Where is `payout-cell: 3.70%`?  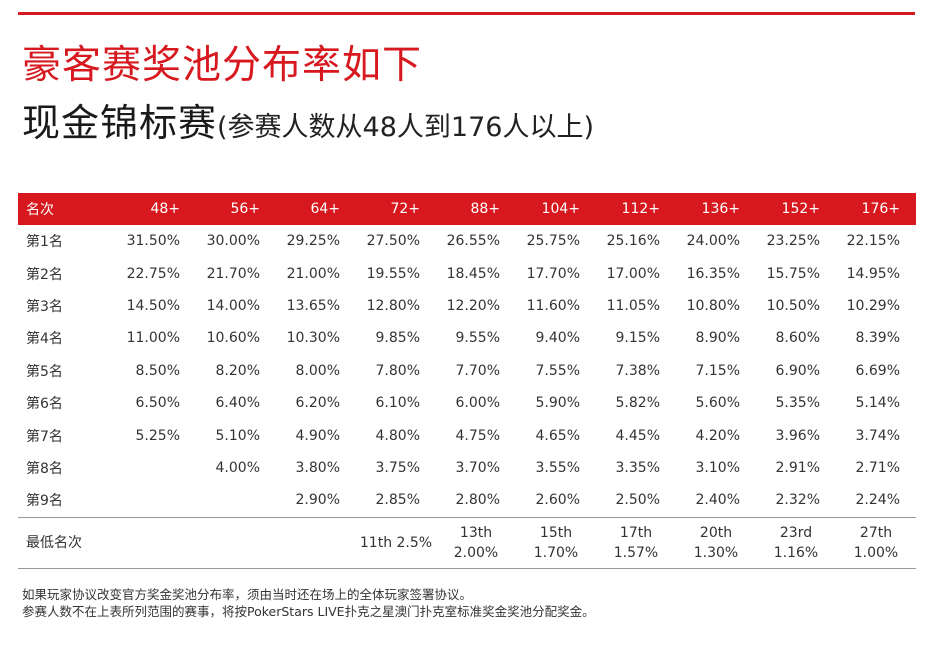 payout-cell: 3.70% is located at coordinates (477, 467).